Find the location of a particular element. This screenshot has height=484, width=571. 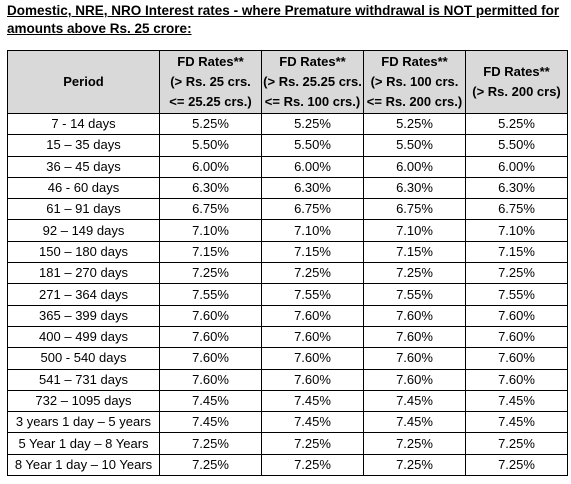

period-cell: 500 - 540 days is located at coordinates (83, 358).